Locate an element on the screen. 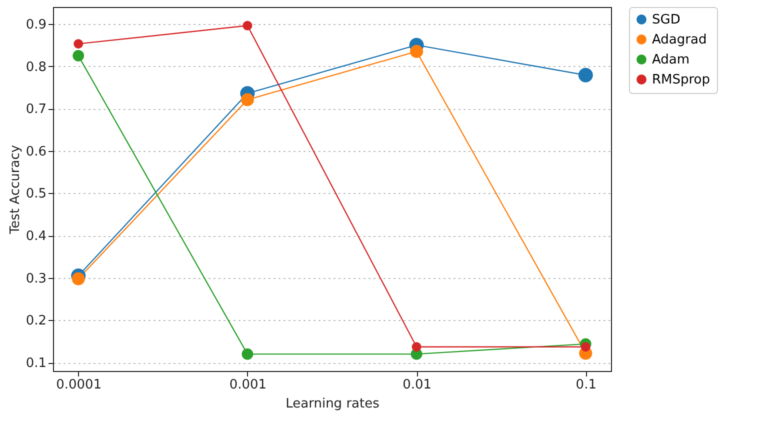  y-tick-label: 0.6 is located at coordinates (36, 152).